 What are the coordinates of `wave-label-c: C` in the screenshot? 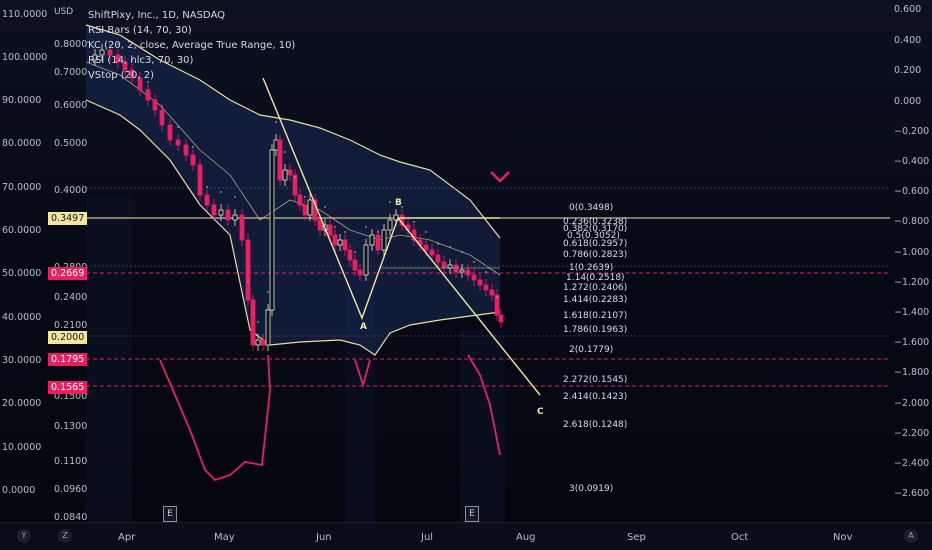 It's located at (540, 412).